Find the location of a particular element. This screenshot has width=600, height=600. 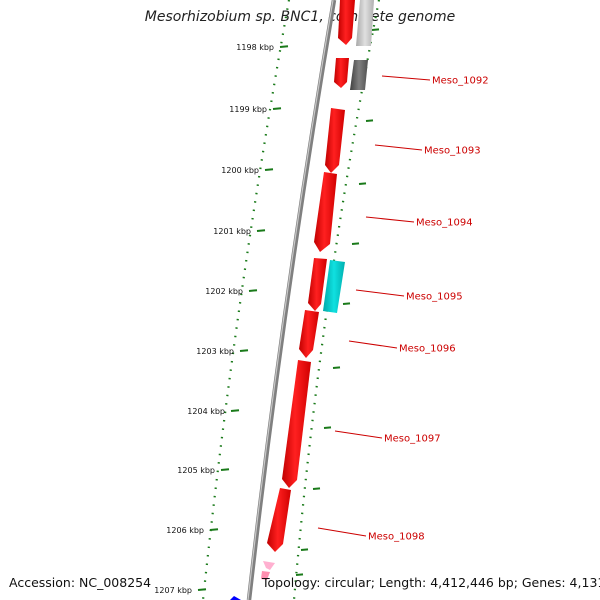

ruler-tick-label: 1200 kbp is located at coordinates (240, 170).